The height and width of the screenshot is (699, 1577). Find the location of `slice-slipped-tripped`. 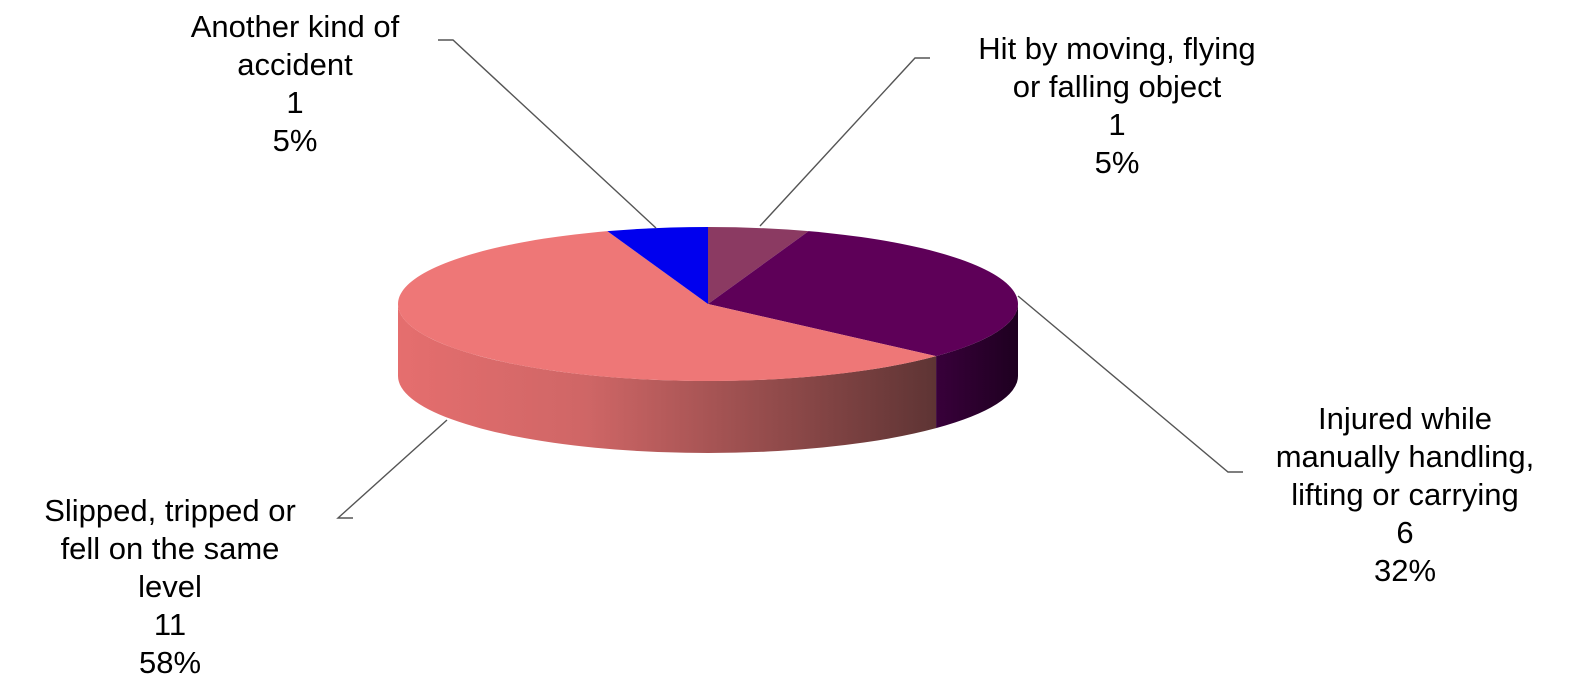

slice-slipped-tripped is located at coordinates (667, 306).